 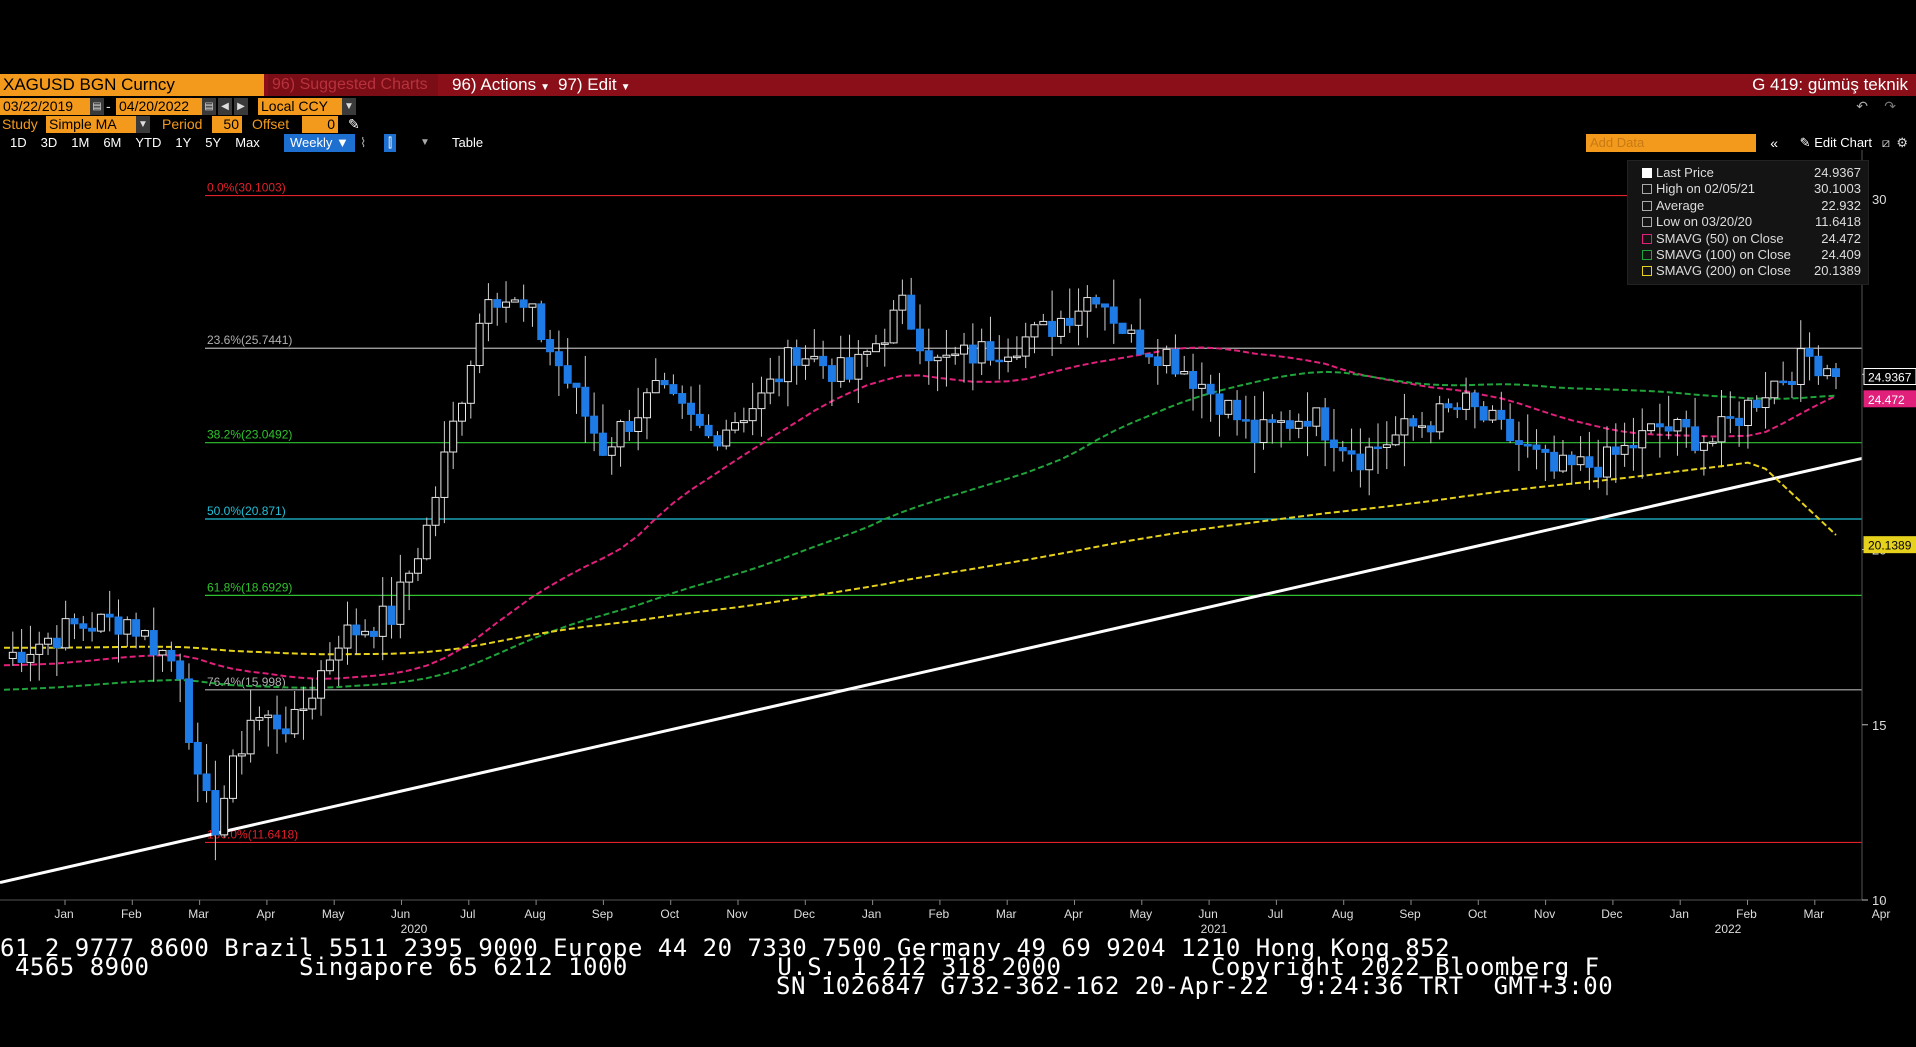 What do you see at coordinates (300, 106) in the screenshot?
I see `currency-field: Local CCY` at bounding box center [300, 106].